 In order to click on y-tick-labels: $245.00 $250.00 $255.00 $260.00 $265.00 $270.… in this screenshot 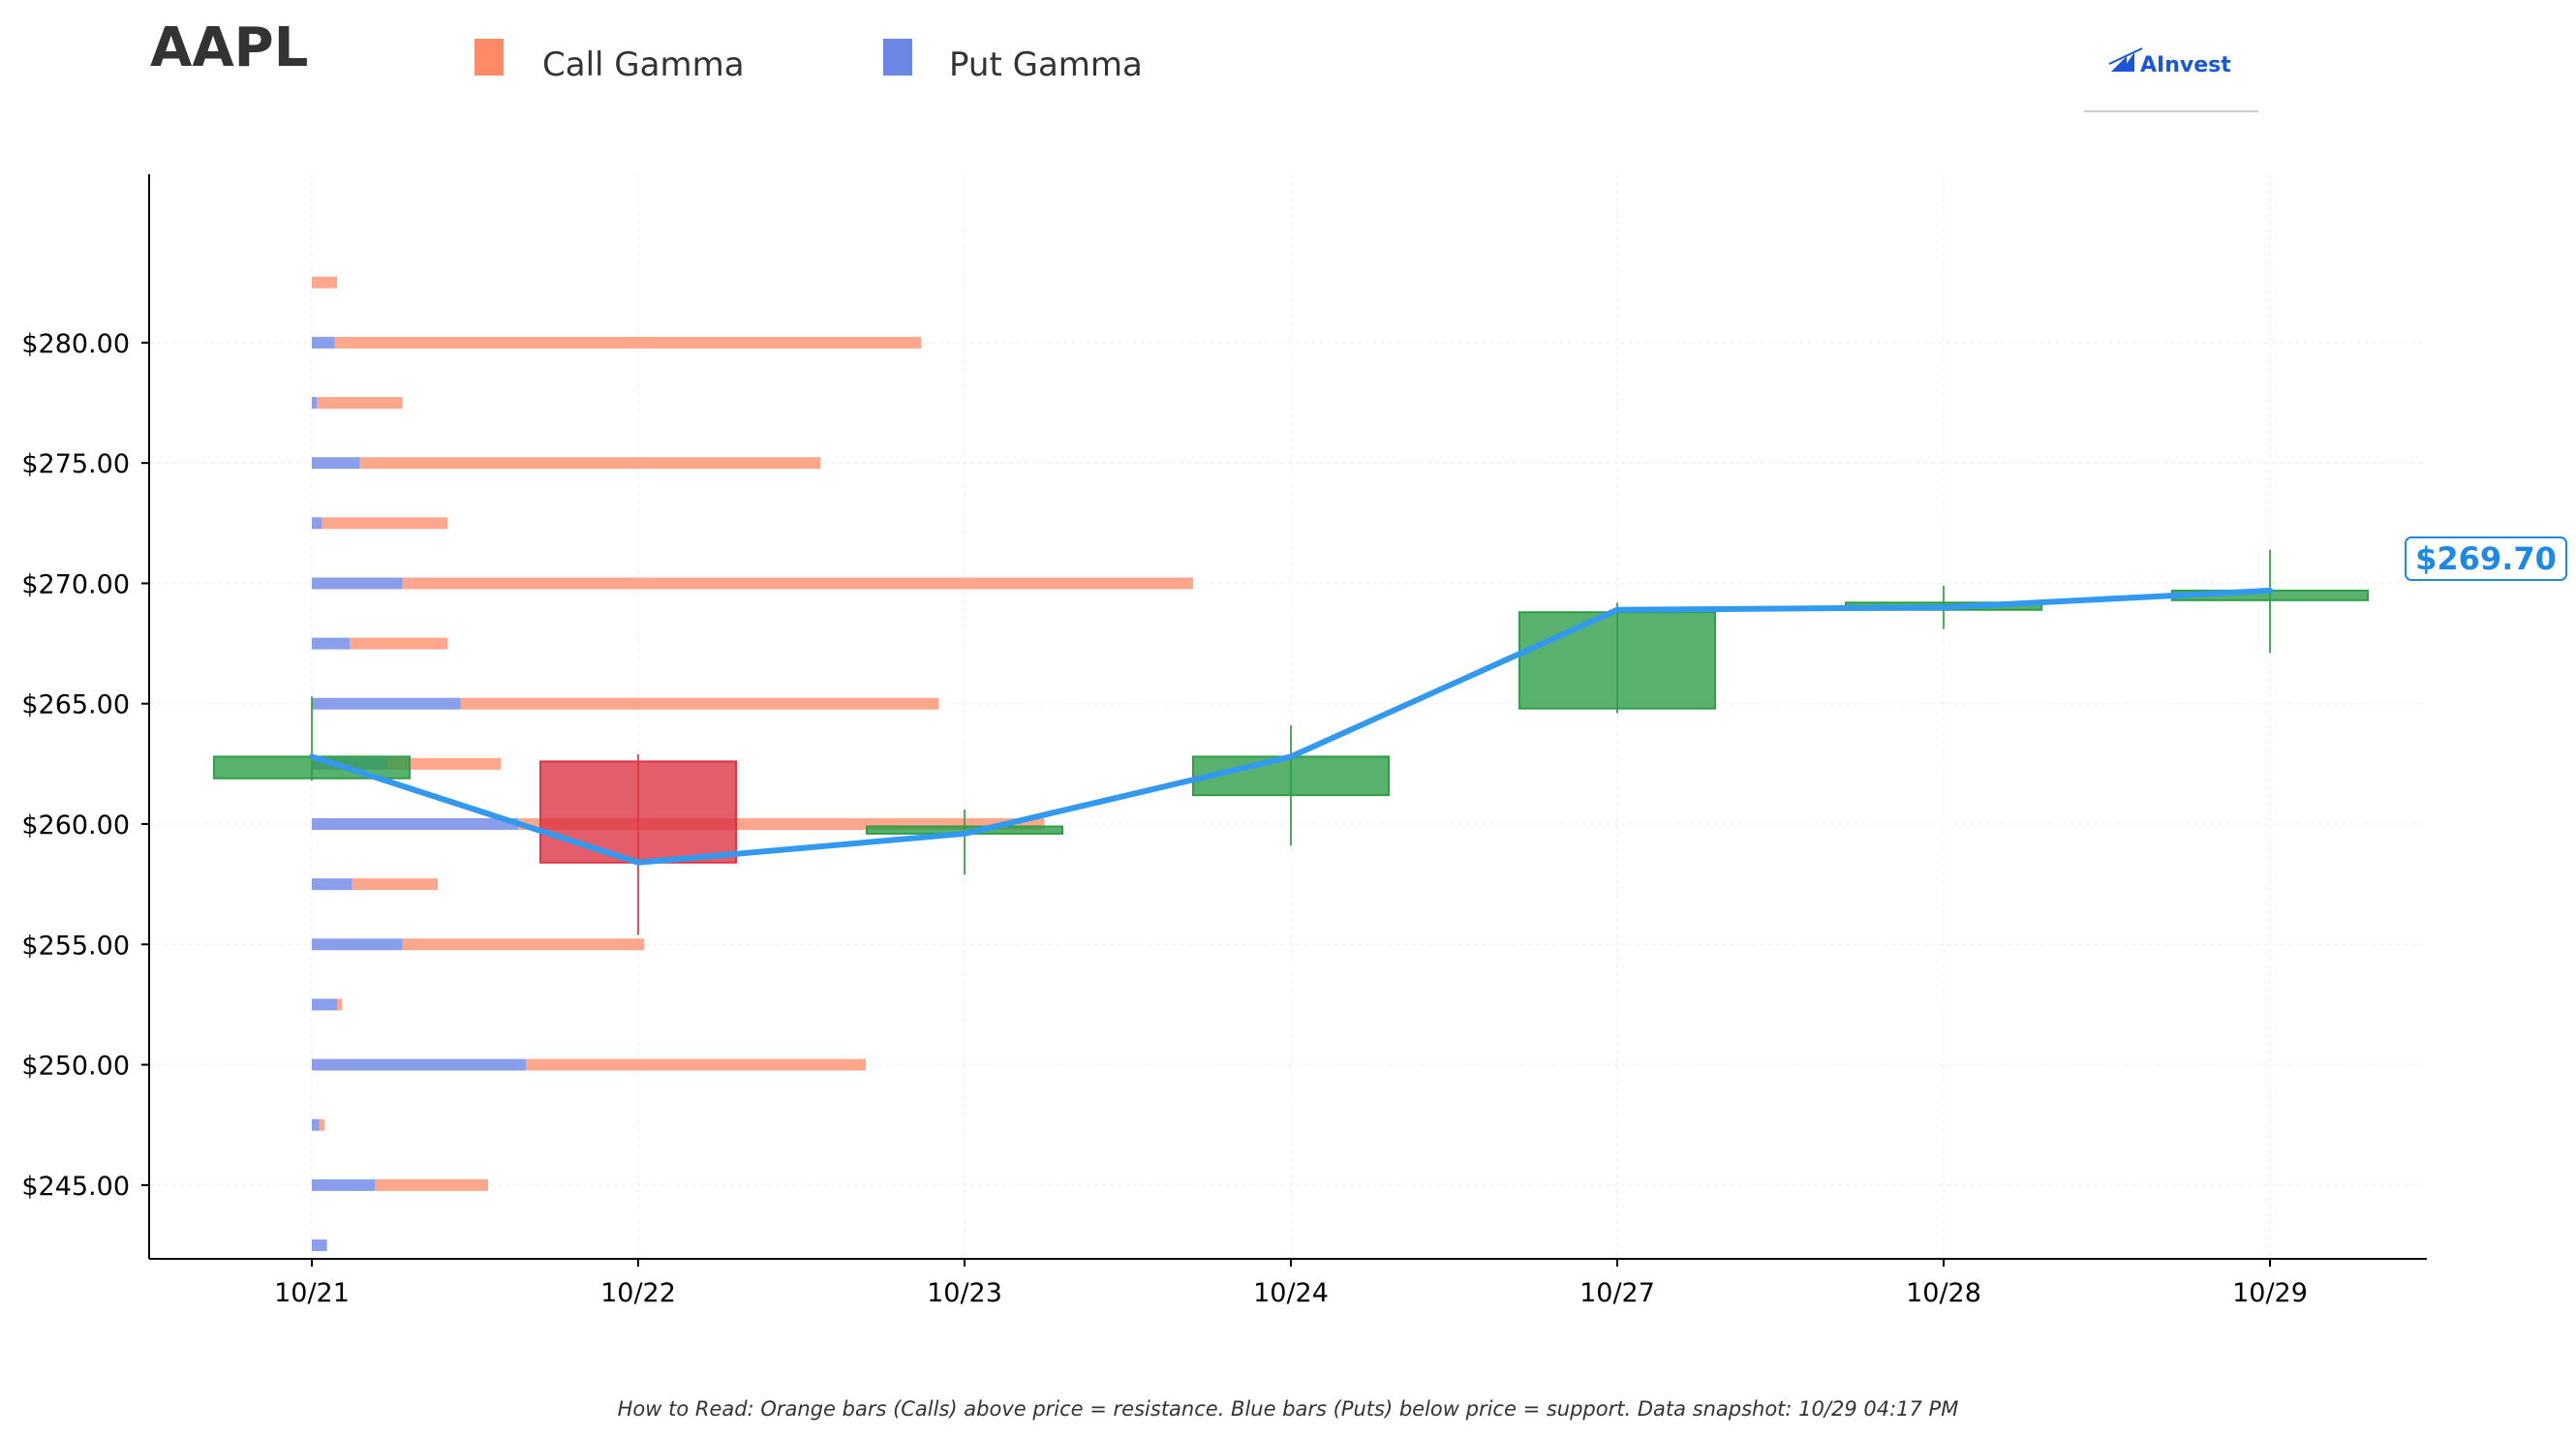, I will do `click(75, 766)`.